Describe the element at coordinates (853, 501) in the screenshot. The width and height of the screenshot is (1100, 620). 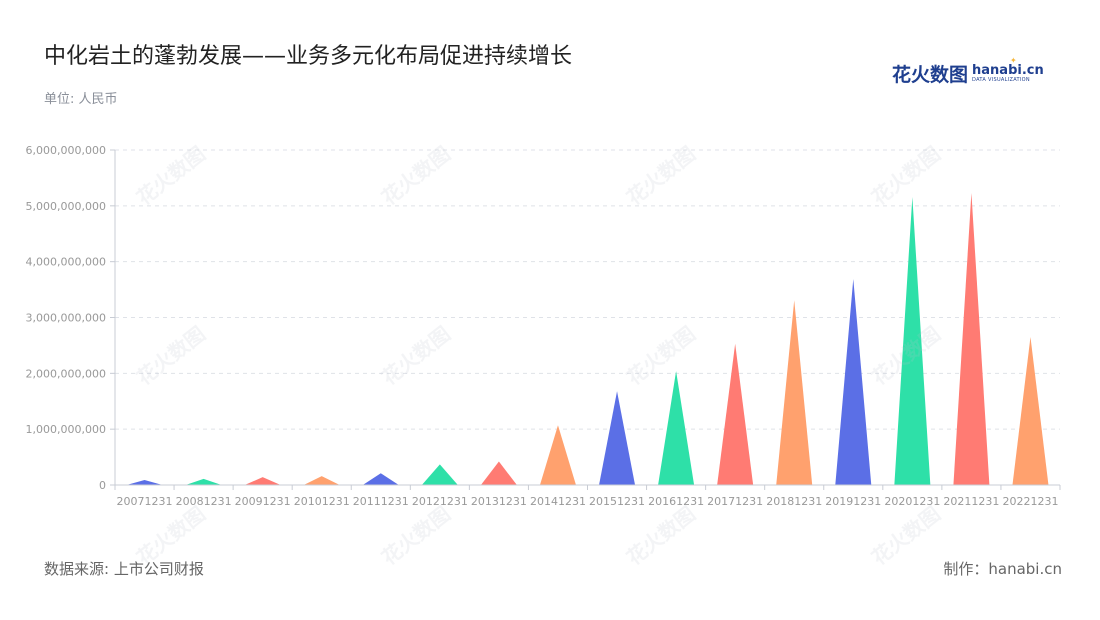
I see `x-tick-label: 20191231` at that location.